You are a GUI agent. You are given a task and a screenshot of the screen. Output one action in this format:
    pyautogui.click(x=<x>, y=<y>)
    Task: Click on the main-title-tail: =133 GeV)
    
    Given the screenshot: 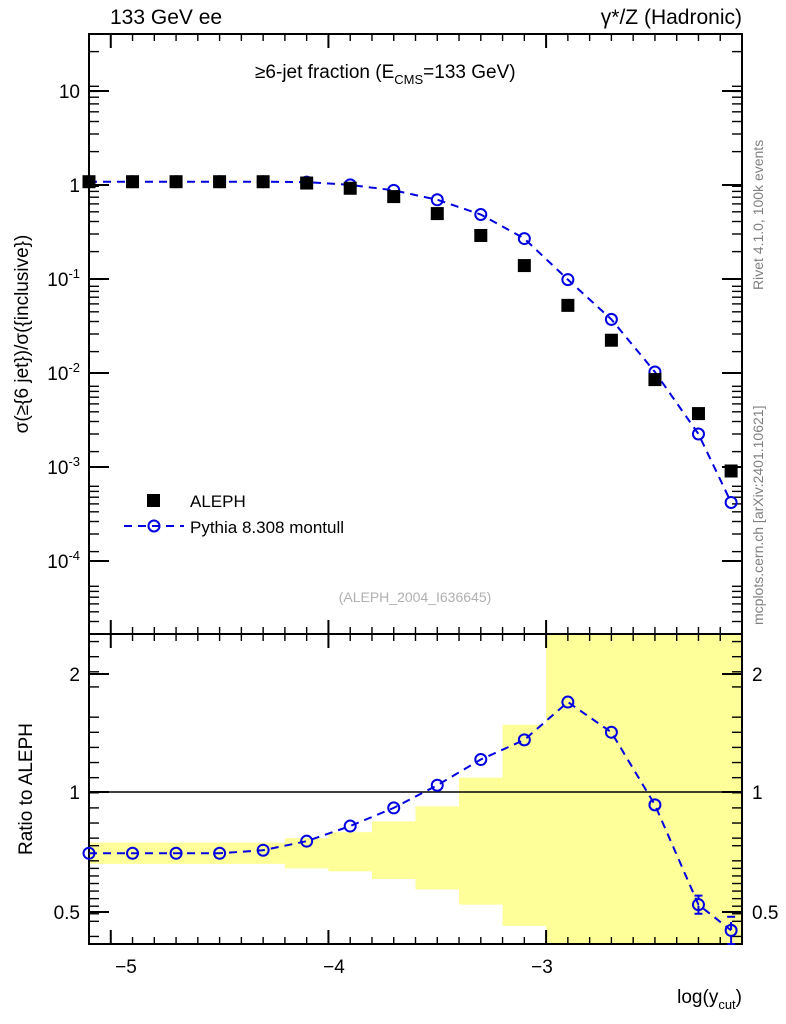 What is the action you would take?
    pyautogui.click(x=469, y=72)
    